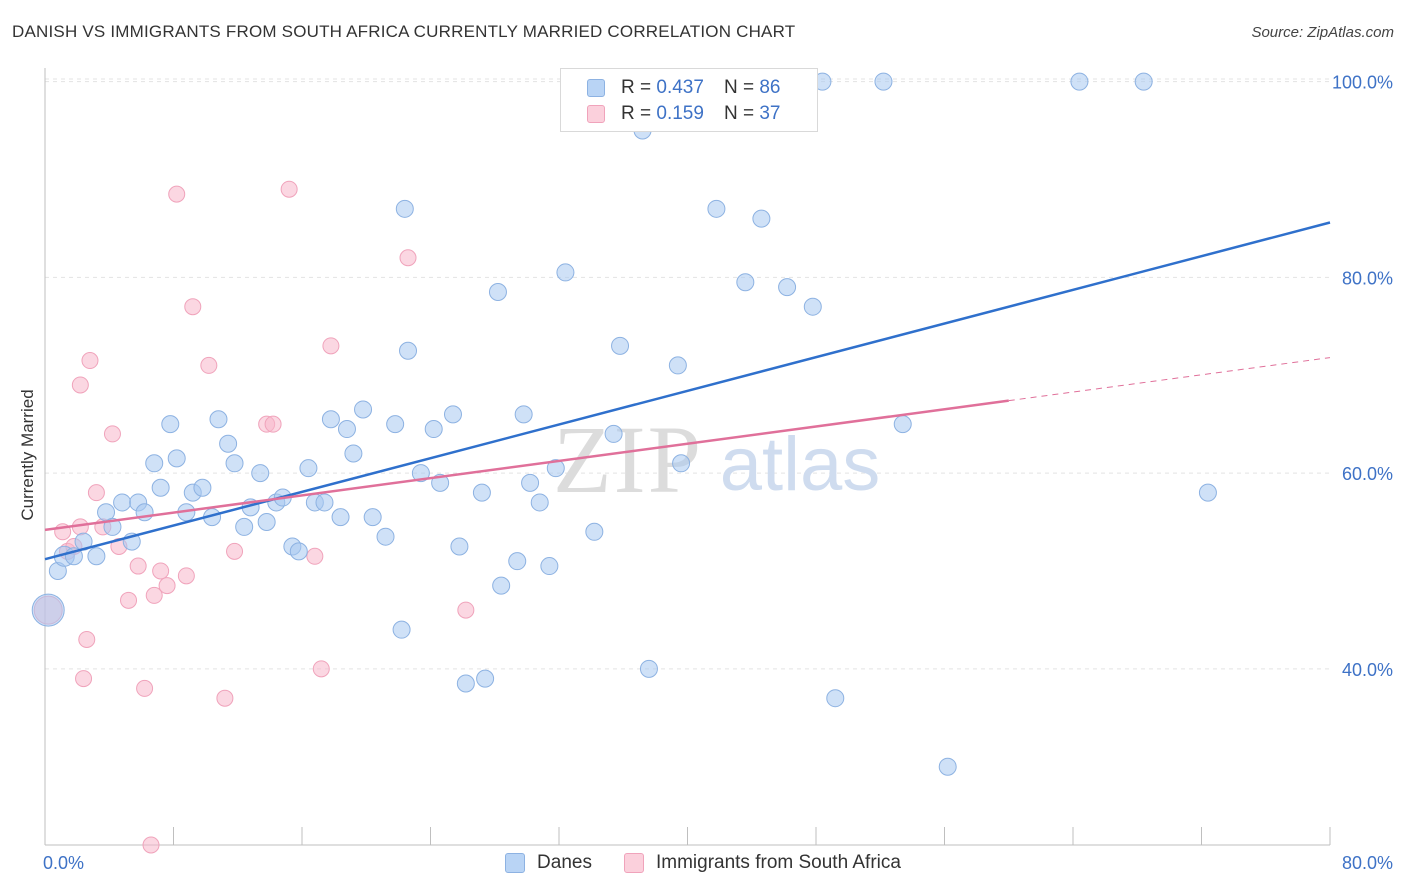 This screenshot has height=892, width=1406. I want to click on y-tick-label: 40.0%, so click(1367, 670).